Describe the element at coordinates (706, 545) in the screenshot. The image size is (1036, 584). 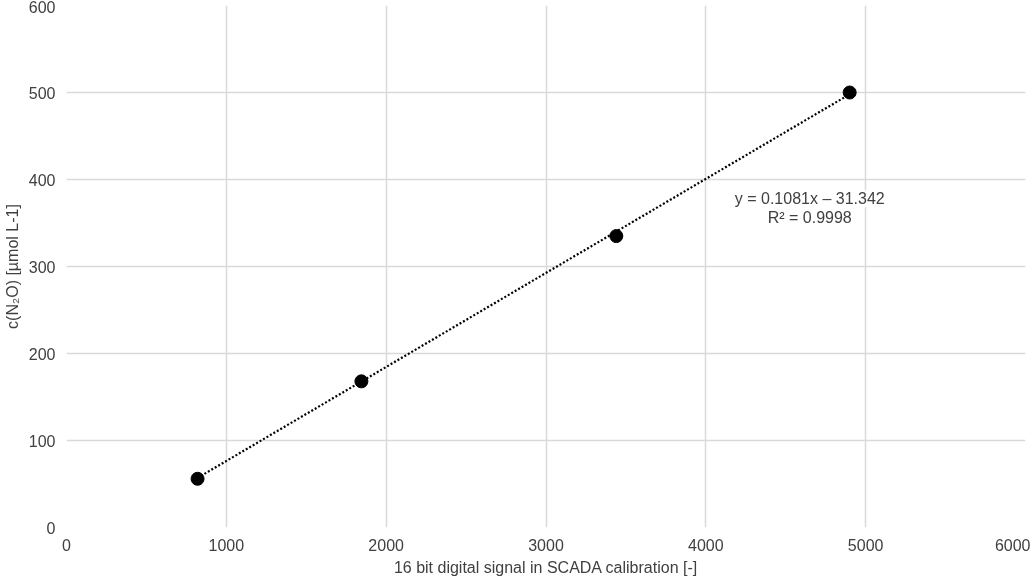
I see `x-tick-label: 4000` at that location.